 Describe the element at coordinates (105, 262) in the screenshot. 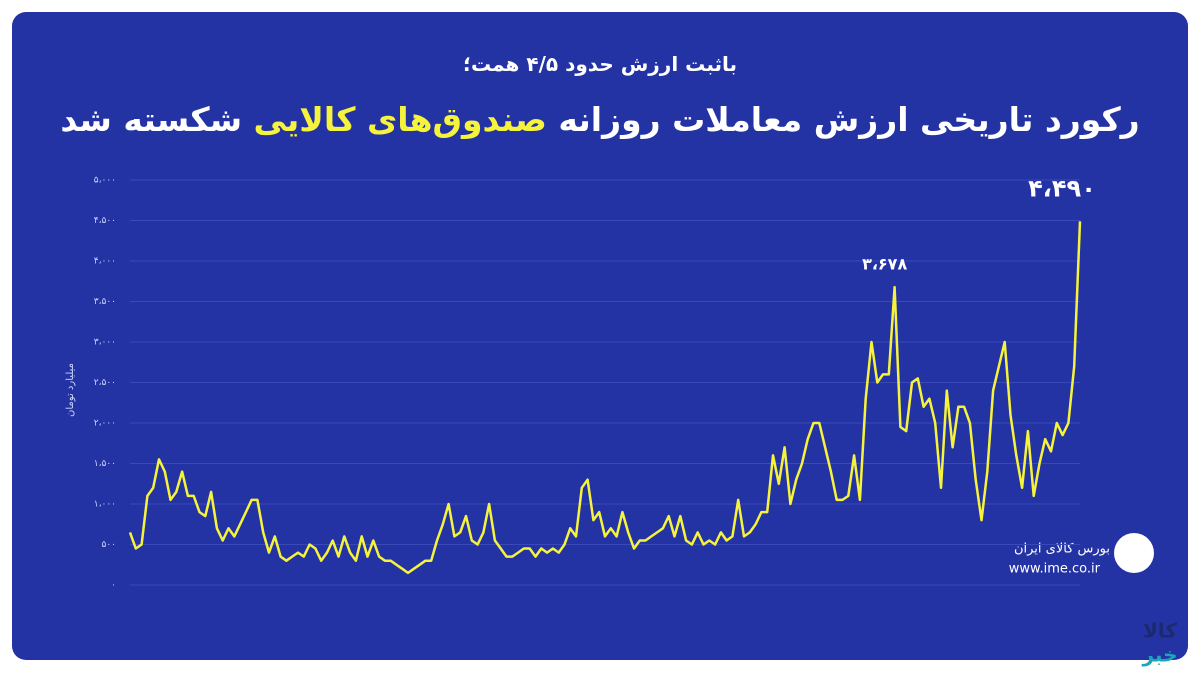

I see `y-tick-label: ۴،۰۰۰` at that location.